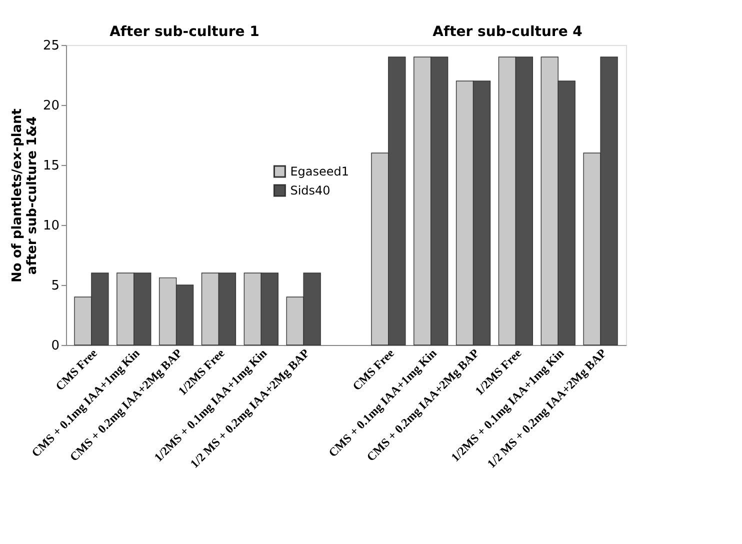  What do you see at coordinates (51, 106) in the screenshot?
I see `y-tick-label: 20` at bounding box center [51, 106].